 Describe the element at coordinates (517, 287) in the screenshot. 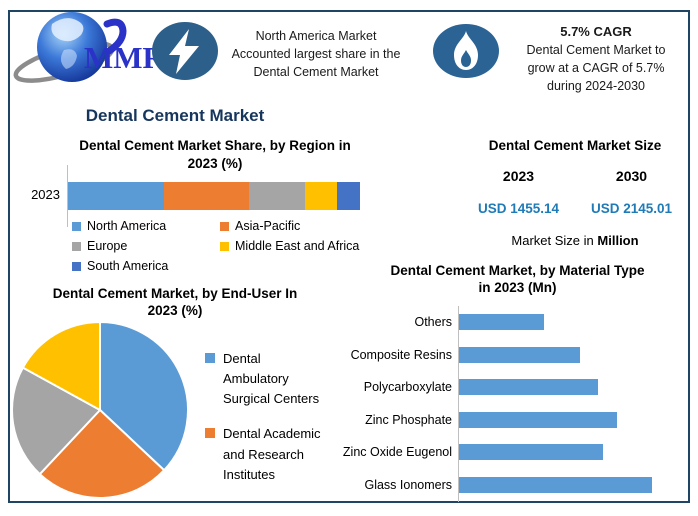

I see `material-chart-title-line: in 2023 (Mn)` at that location.